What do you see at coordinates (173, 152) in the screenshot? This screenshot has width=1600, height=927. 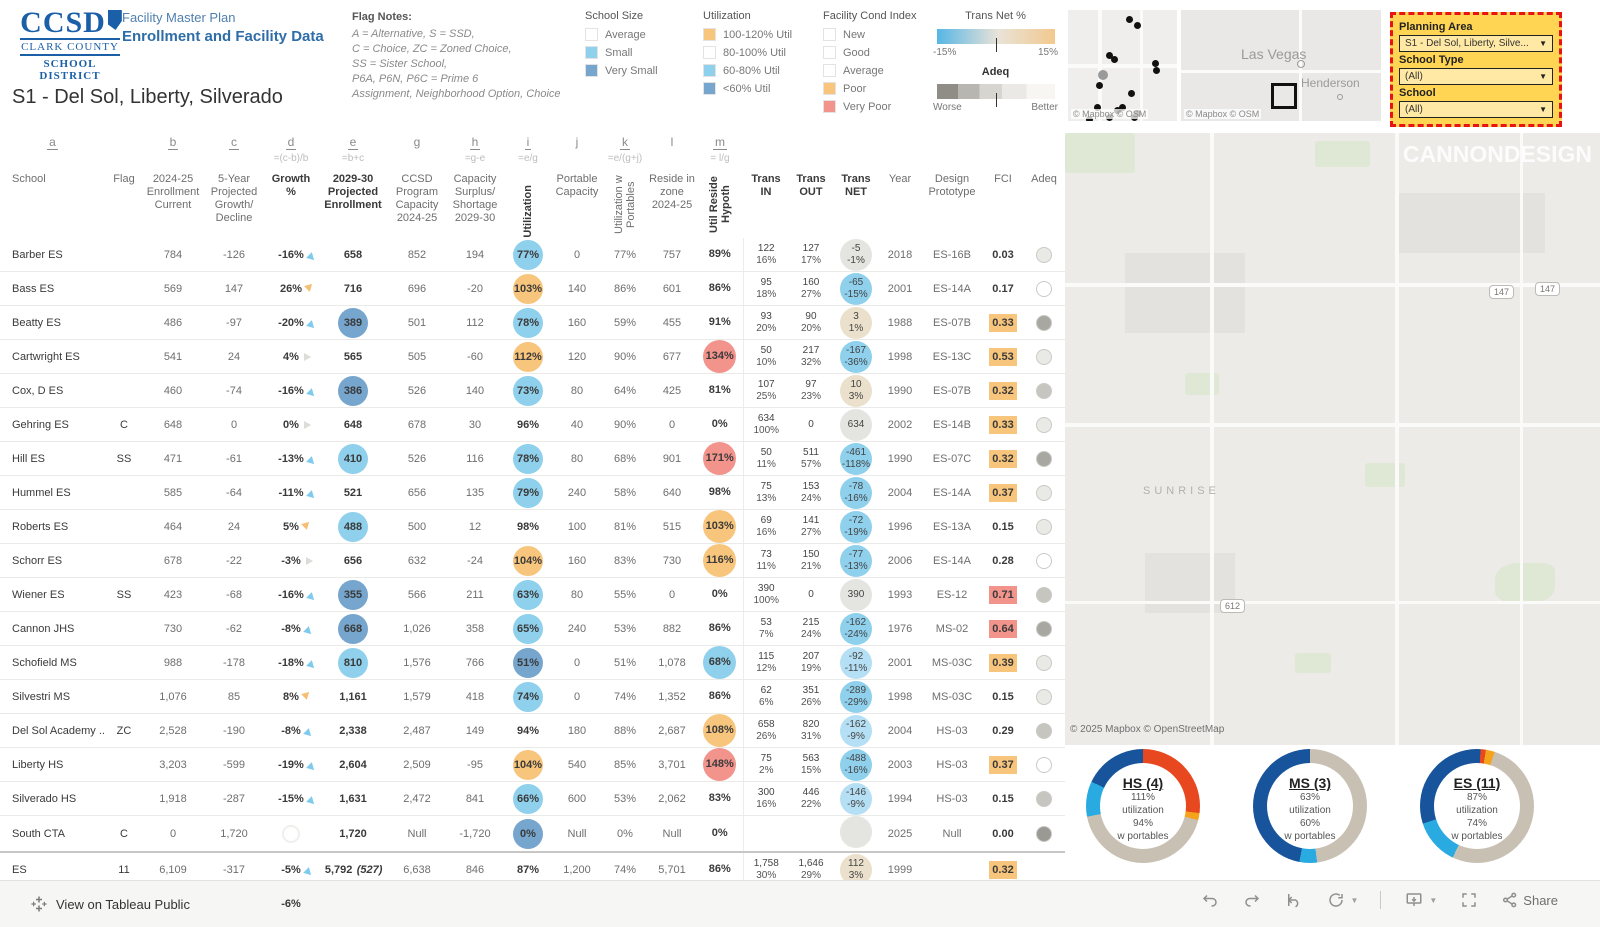 I see `column-letter: b` at bounding box center [173, 152].